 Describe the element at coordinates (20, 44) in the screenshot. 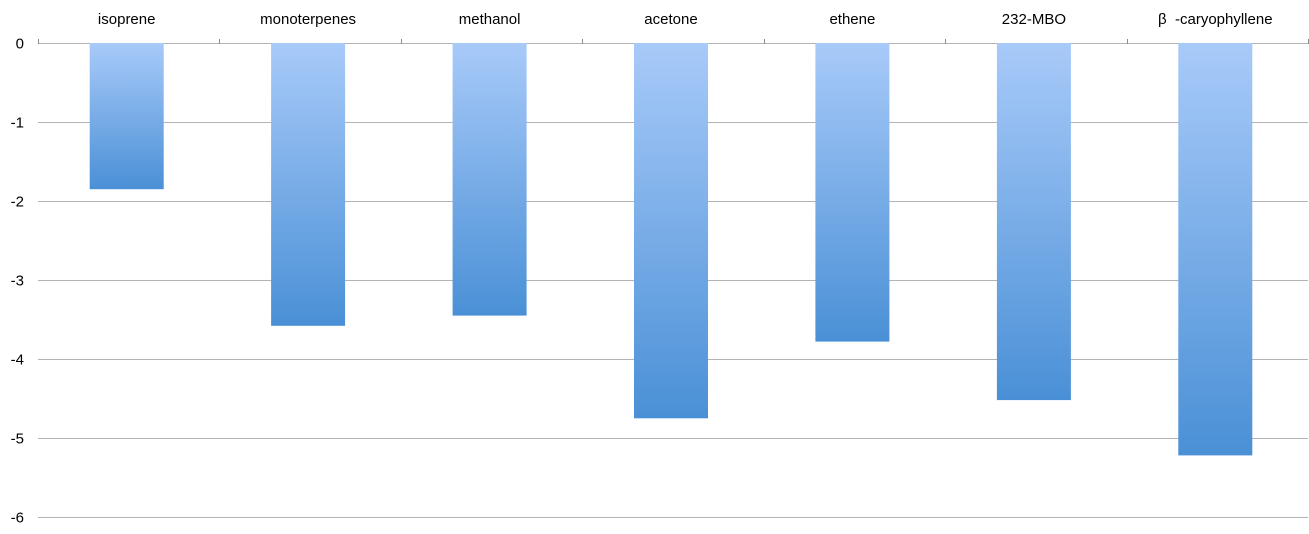

I see `y-tick-label: 0` at that location.